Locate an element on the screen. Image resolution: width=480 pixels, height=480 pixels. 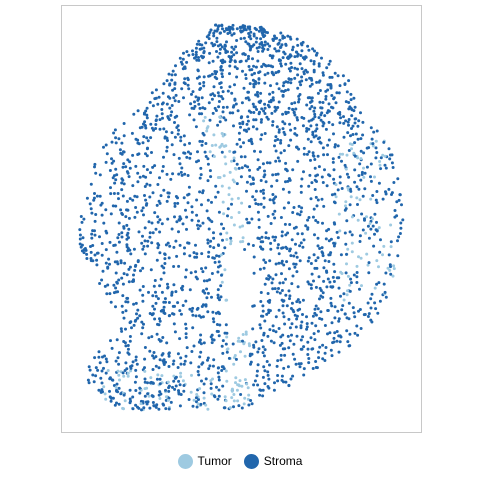
legend-label-stroma: Stroma is located at coordinates (283, 461).